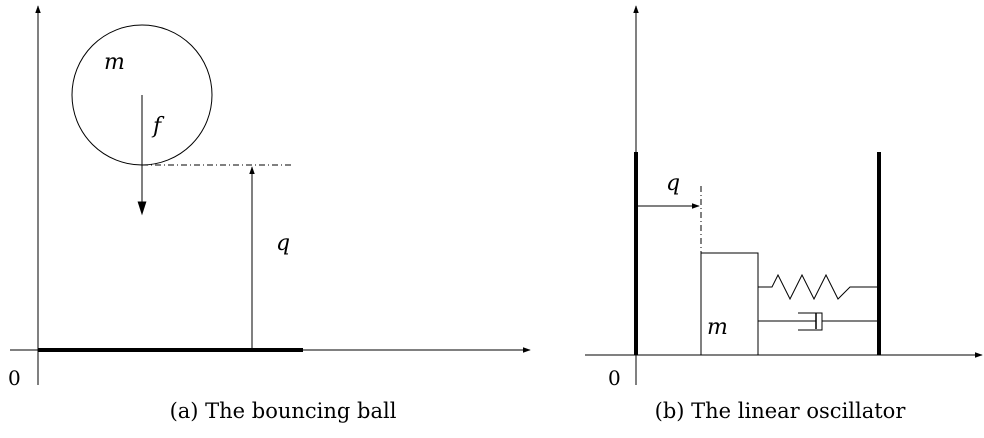  I want to click on panel-b-origin-label: 0, so click(614, 378).